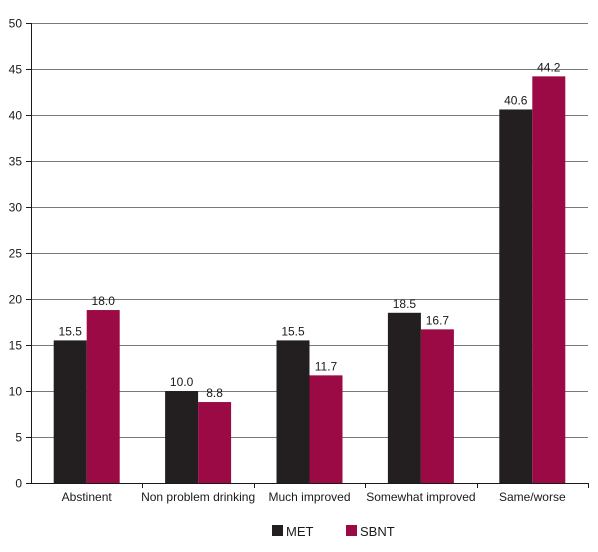  What do you see at coordinates (16, 70) in the screenshot?
I see `y-tick-label: 45` at bounding box center [16, 70].